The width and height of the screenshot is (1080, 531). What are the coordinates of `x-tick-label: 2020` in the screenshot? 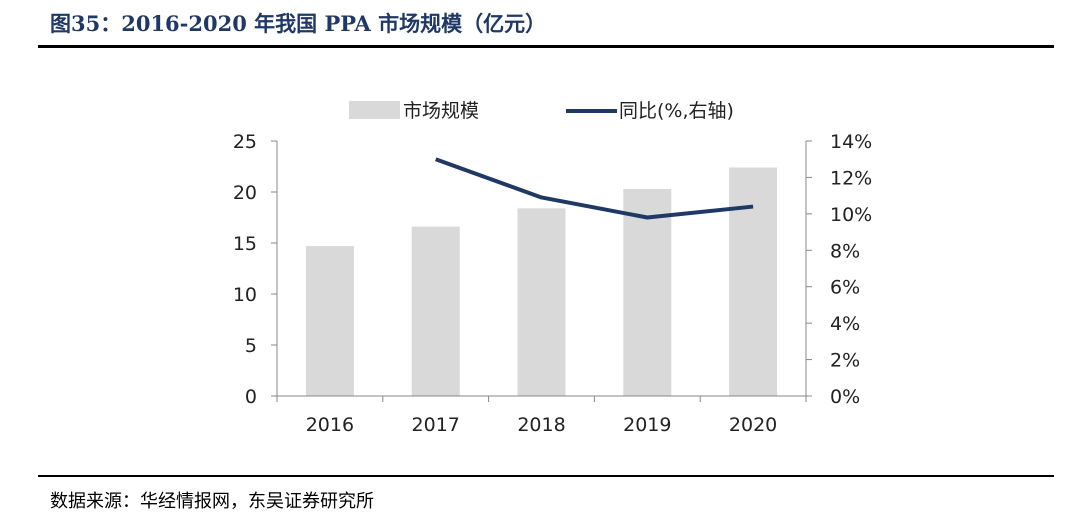 It's located at (753, 425).